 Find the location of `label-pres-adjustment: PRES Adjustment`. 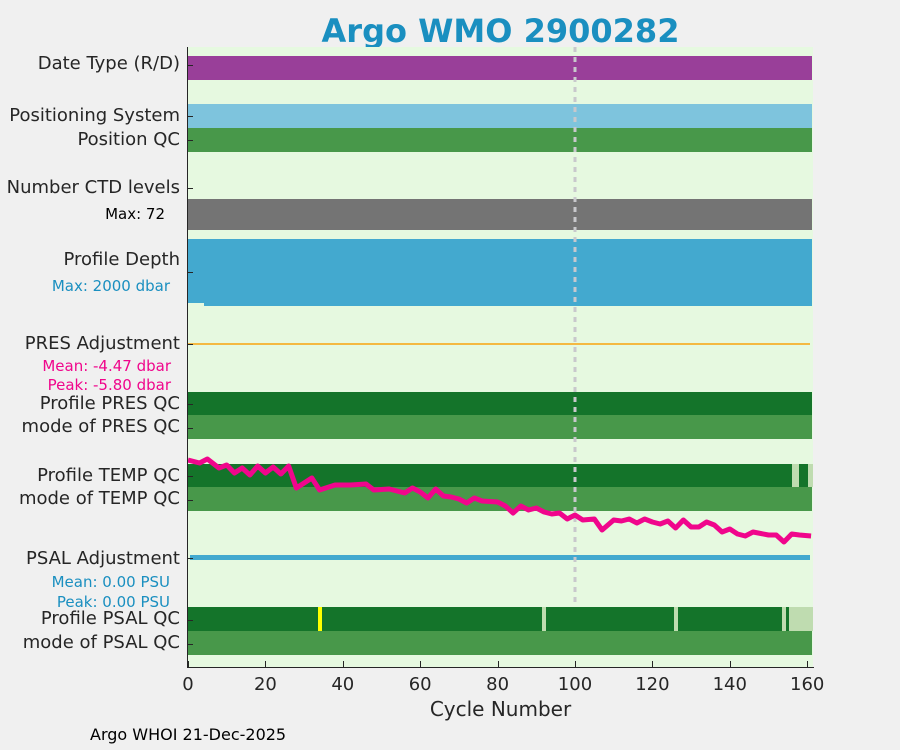

label-pres-adjustment: PRES Adjustment is located at coordinates (102, 343).